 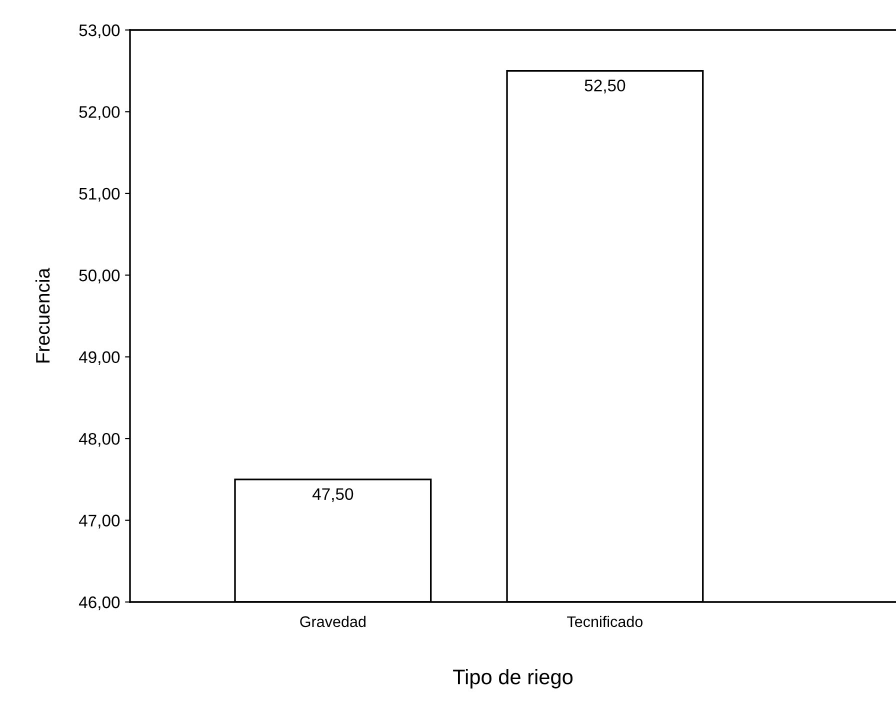 What do you see at coordinates (99, 603) in the screenshot?
I see `y-tick-label: 46,00` at bounding box center [99, 603].